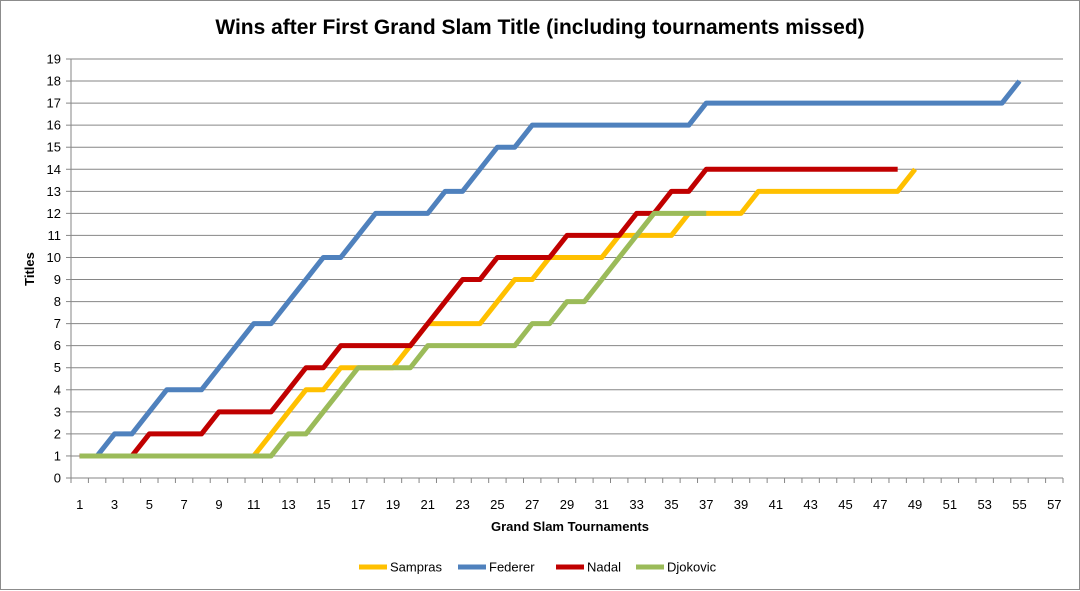  What do you see at coordinates (54, 59) in the screenshot?
I see `y-tick-label: 19` at bounding box center [54, 59].